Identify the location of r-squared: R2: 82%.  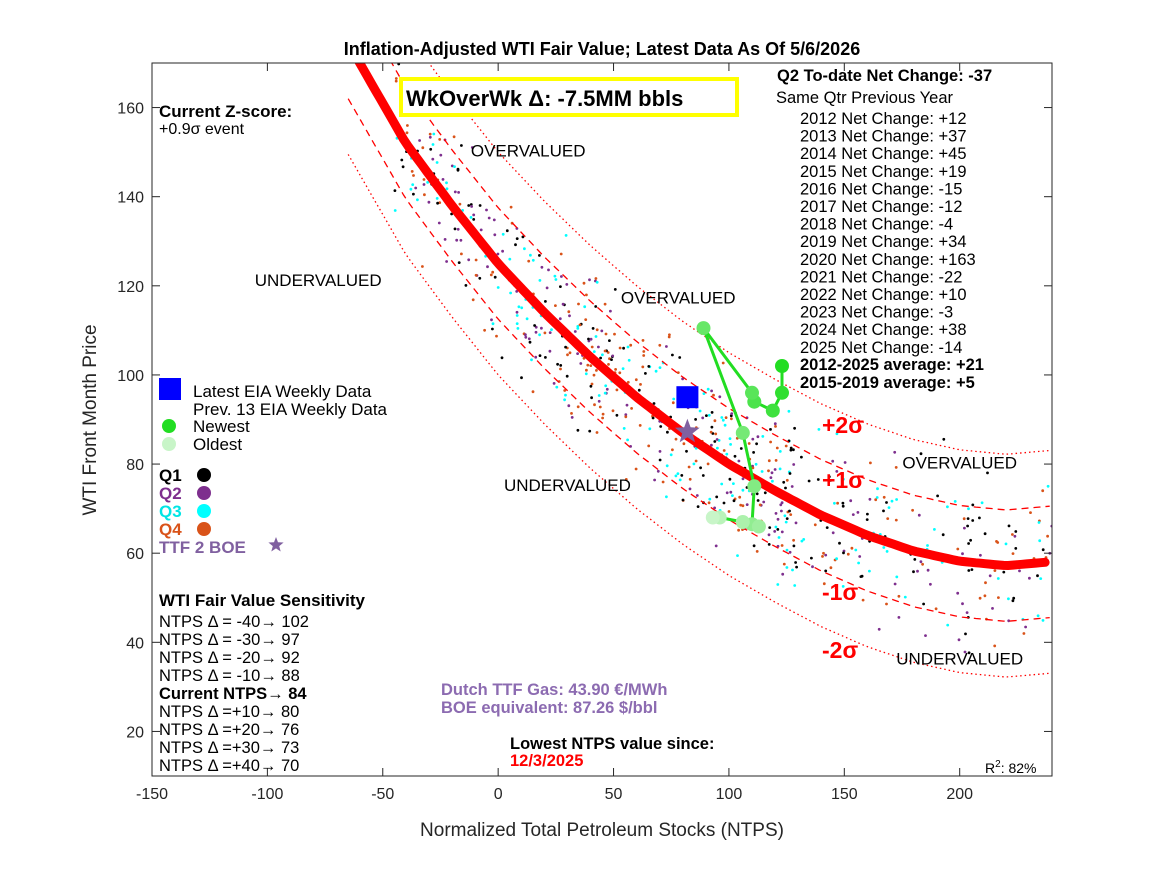
(1011, 767).